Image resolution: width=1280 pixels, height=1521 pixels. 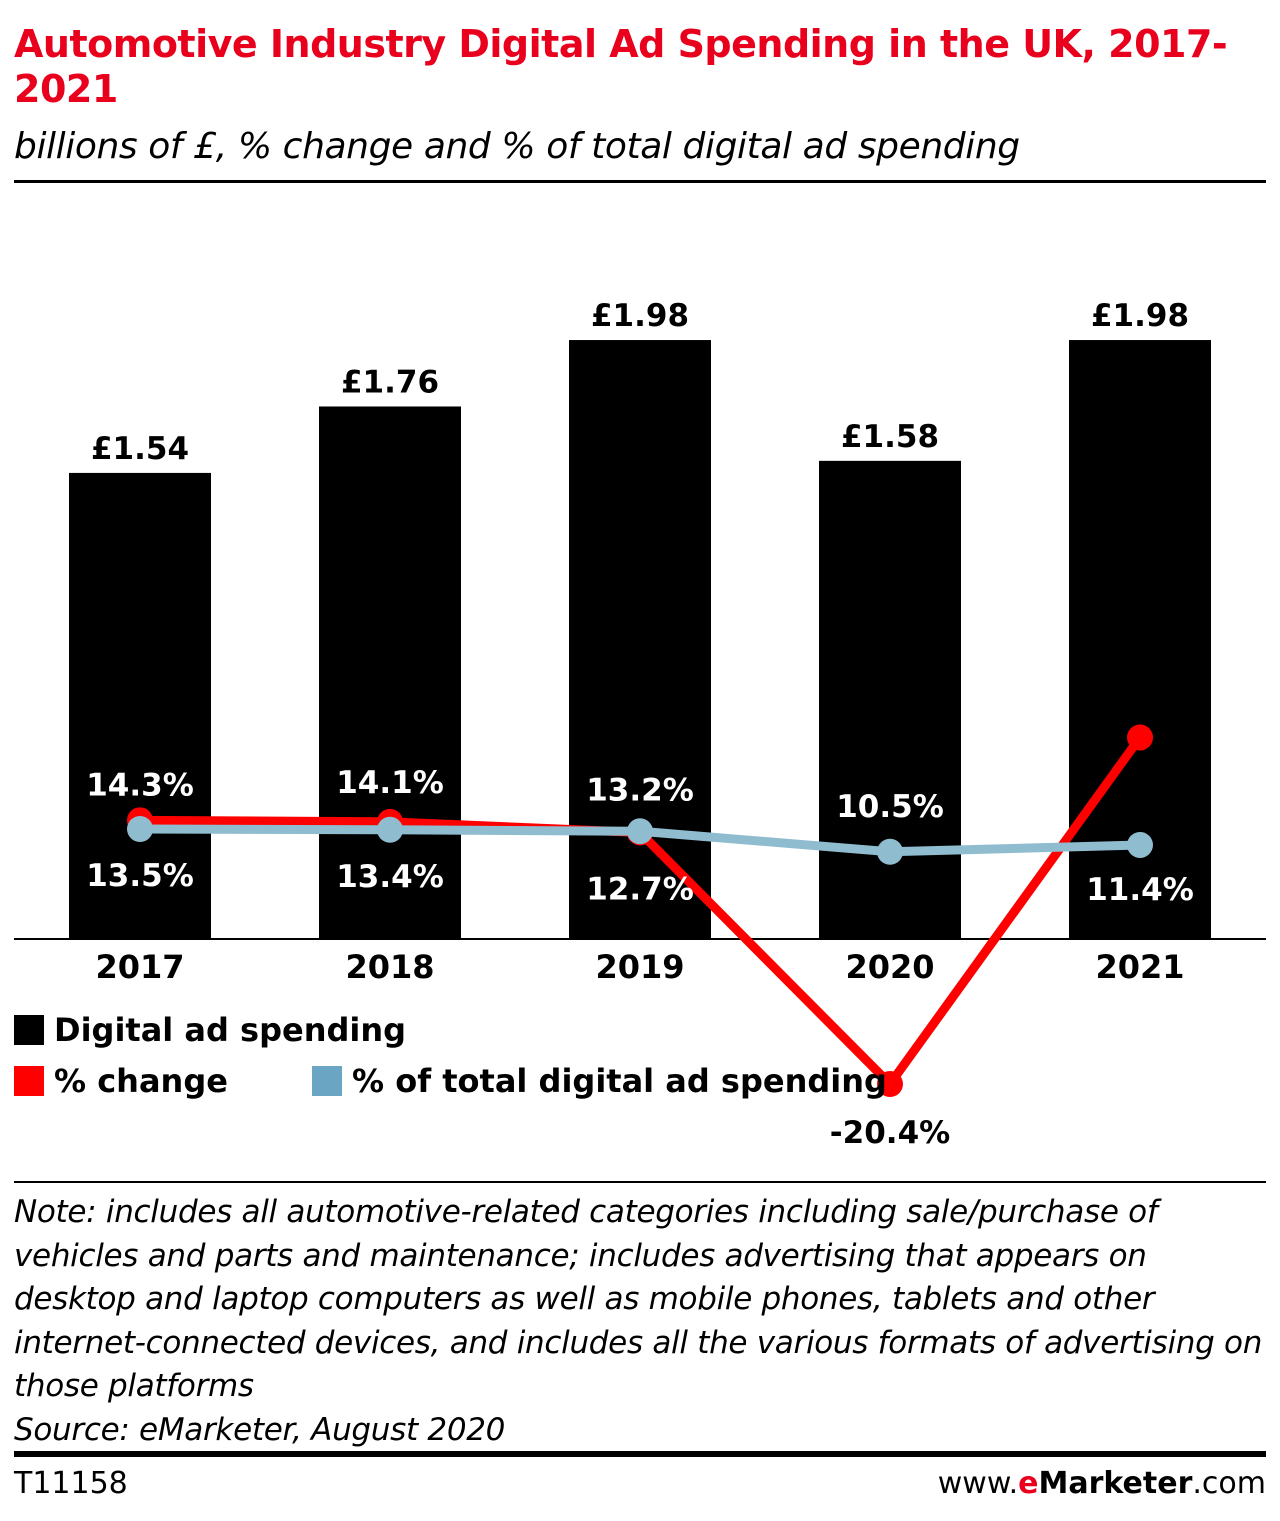 What do you see at coordinates (140, 449) in the screenshot?
I see `bar-label-2017: £1.54` at bounding box center [140, 449].